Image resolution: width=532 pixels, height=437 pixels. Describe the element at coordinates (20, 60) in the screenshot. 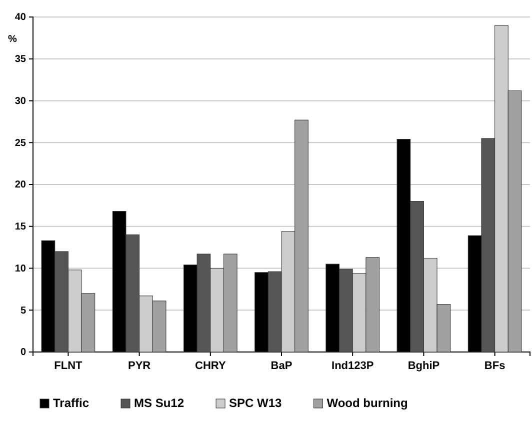

I see `y-tick-label: 35` at that location.